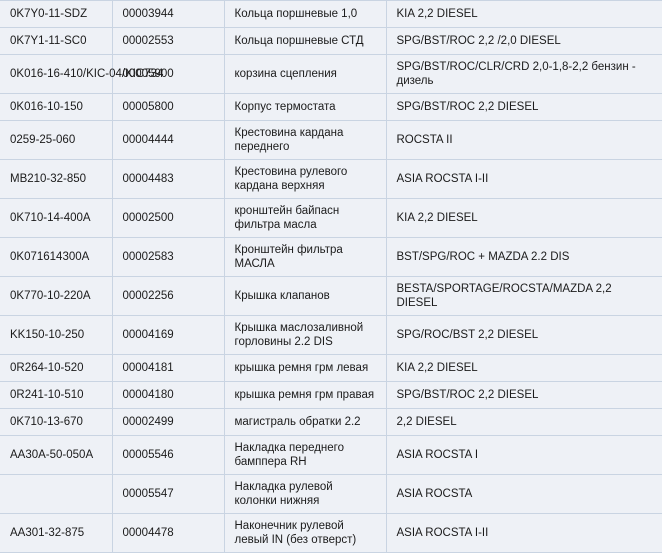 The image size is (662, 553). Describe the element at coordinates (524, 335) in the screenshot. I see `cell-appl: SPG/ROC/BST 2,2 DIESEL` at that location.